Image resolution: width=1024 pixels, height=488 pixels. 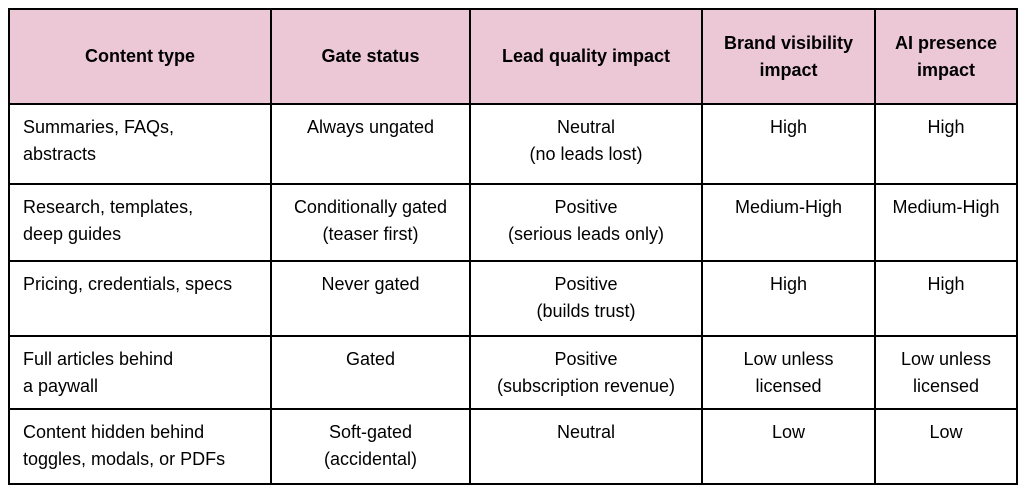 I want to click on brand-visibility-cell: Low unless licensed, so click(x=788, y=372).